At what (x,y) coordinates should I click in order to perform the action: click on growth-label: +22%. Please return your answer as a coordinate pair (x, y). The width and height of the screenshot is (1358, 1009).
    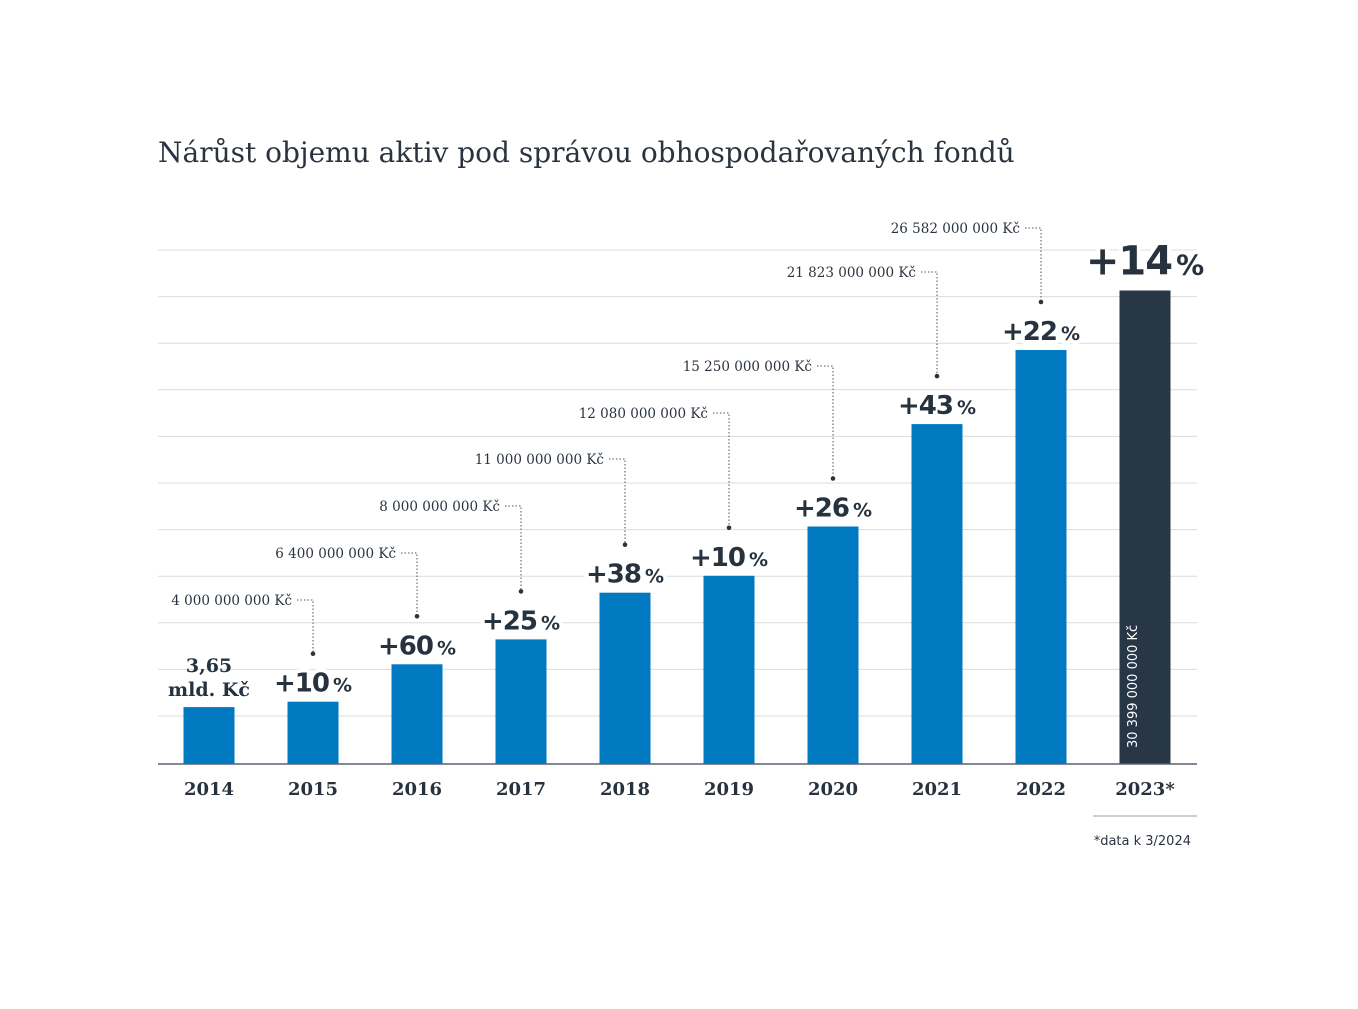
    Looking at the image, I should click on (1041, 332).